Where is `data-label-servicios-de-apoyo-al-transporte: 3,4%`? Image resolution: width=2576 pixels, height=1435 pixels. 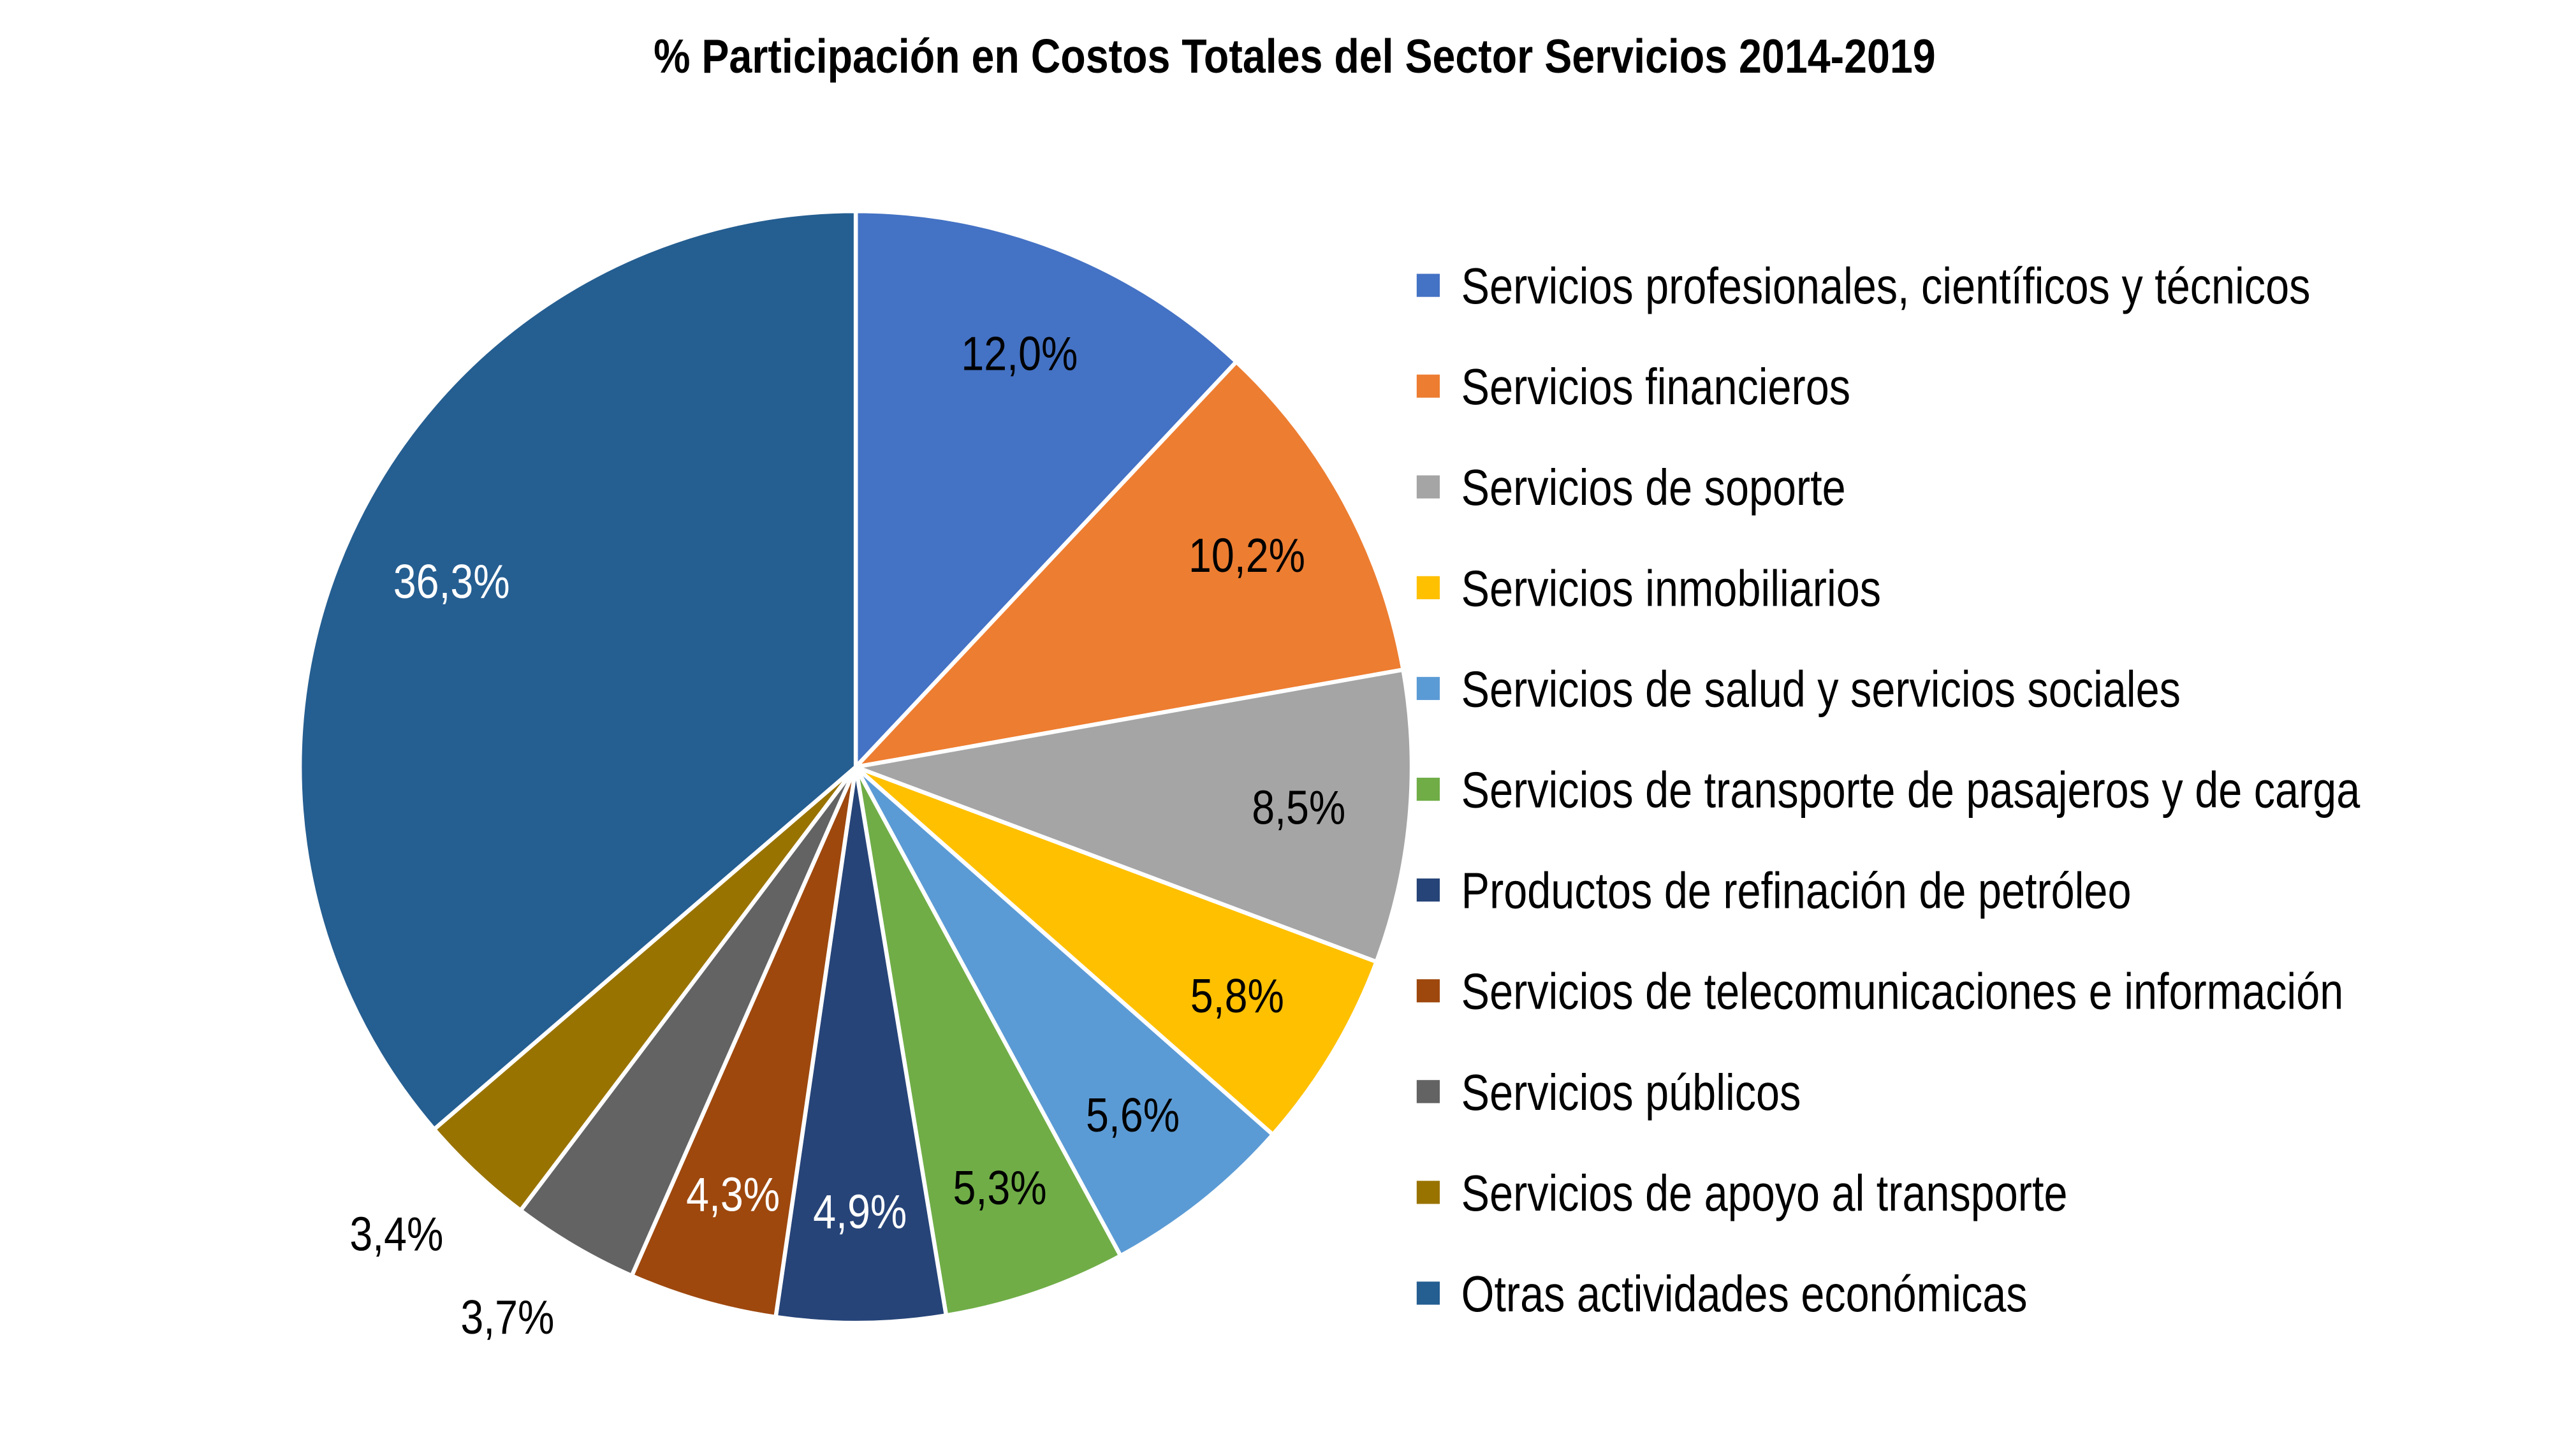 data-label-servicios-de-apoyo-al-transporte: 3,4% is located at coordinates (396, 1234).